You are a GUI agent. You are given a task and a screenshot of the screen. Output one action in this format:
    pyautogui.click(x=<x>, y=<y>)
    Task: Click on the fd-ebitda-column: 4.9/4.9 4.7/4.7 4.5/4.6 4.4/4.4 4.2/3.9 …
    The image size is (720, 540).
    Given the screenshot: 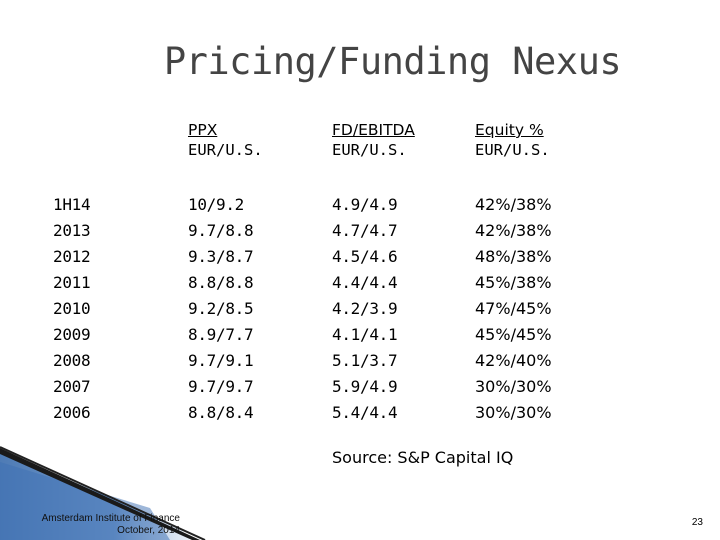 What is the action you would take?
    pyautogui.click(x=365, y=309)
    